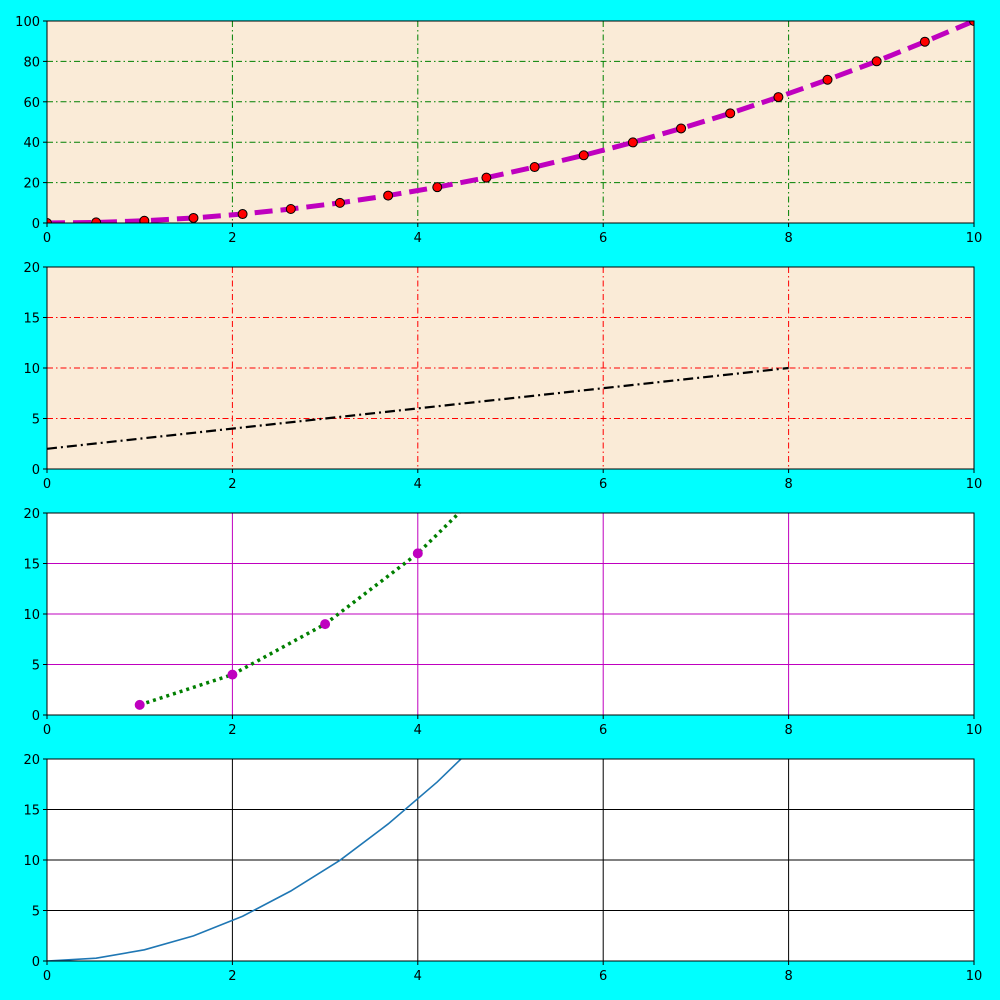 The height and width of the screenshot is (1000, 1000). What do you see at coordinates (31, 62) in the screenshot?
I see `y-tick-label: 80` at bounding box center [31, 62].